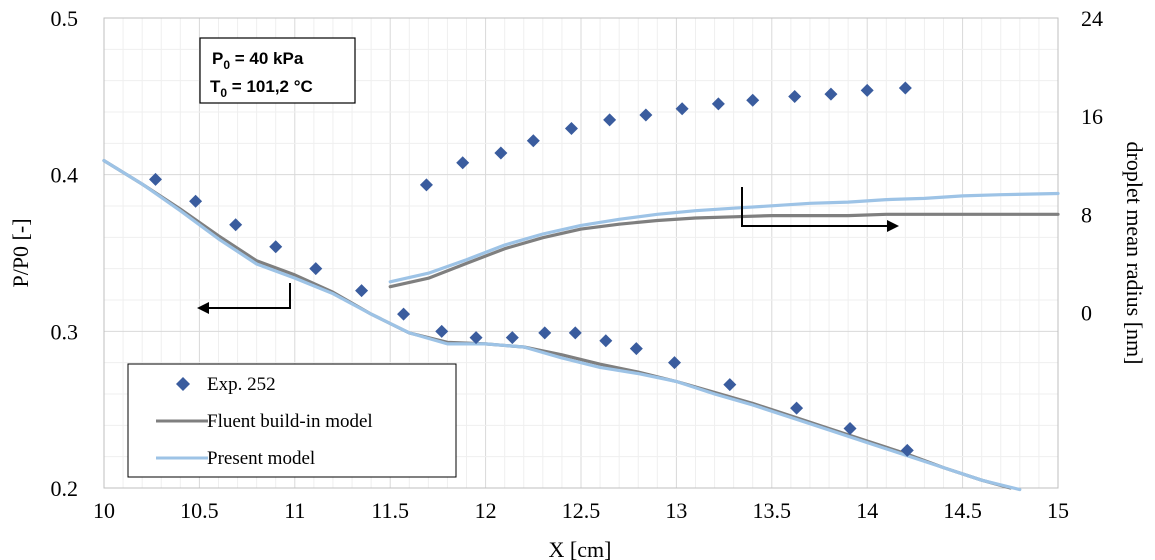  Describe the element at coordinates (1058, 510) in the screenshot. I see `x-tick-label: 15` at that location.